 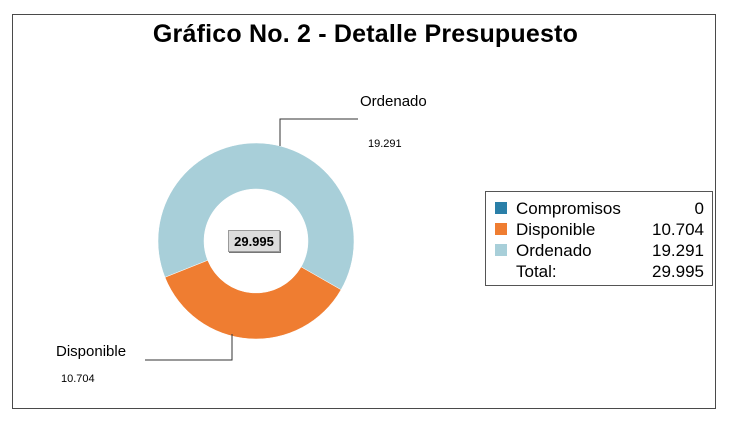 I want to click on legend-value-total: 29.995, so click(x=678, y=271).